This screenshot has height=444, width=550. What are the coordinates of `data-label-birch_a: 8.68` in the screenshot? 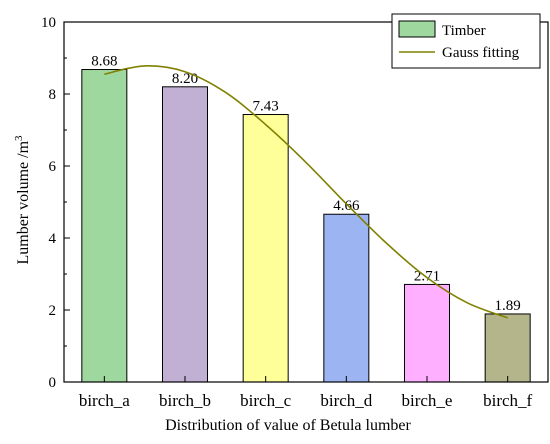 It's located at (104, 62).